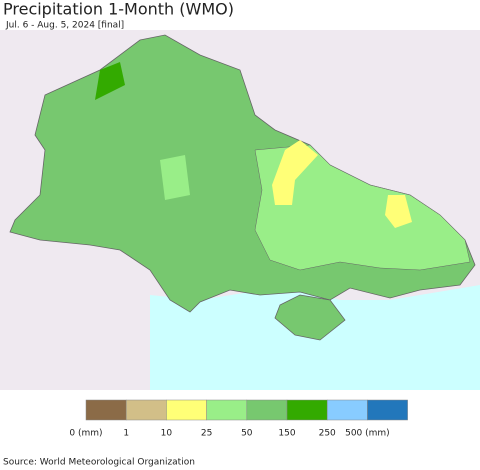 The height and width of the screenshot is (470, 480). Describe the element at coordinates (85, 434) in the screenshot. I see `legend-label: 0 (mm)` at that location.